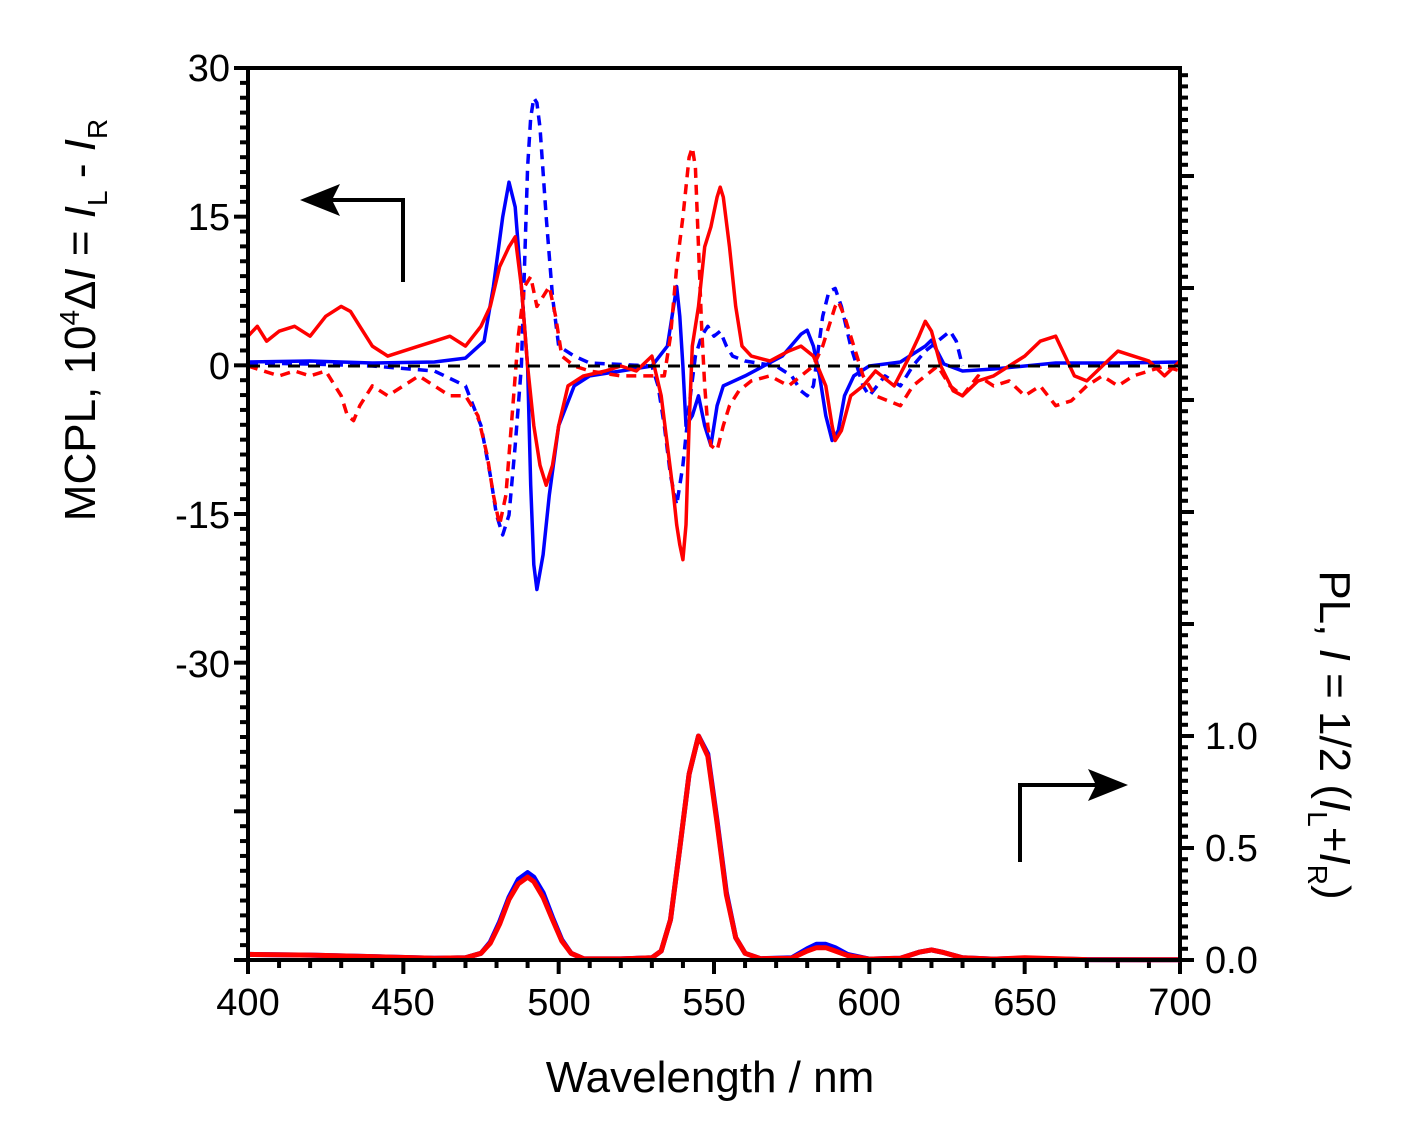 The height and width of the screenshot is (1134, 1426). Describe the element at coordinates (1334, 892) in the screenshot. I see `y-right-title-end: )` at that location.